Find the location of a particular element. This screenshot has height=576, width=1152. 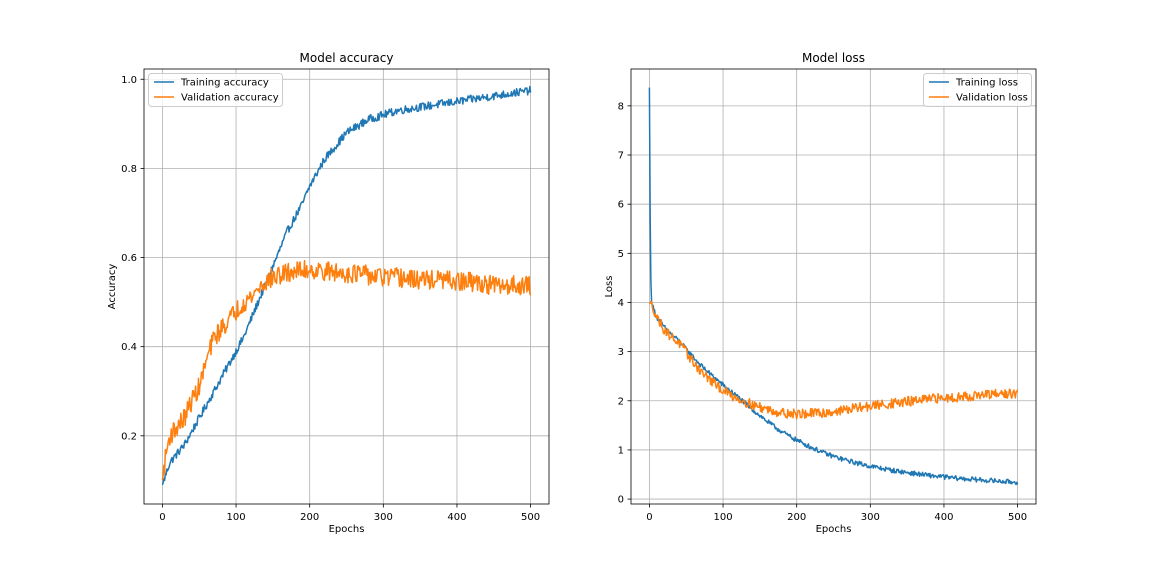

loss-legend: Training loss Validation loss is located at coordinates (977, 90).